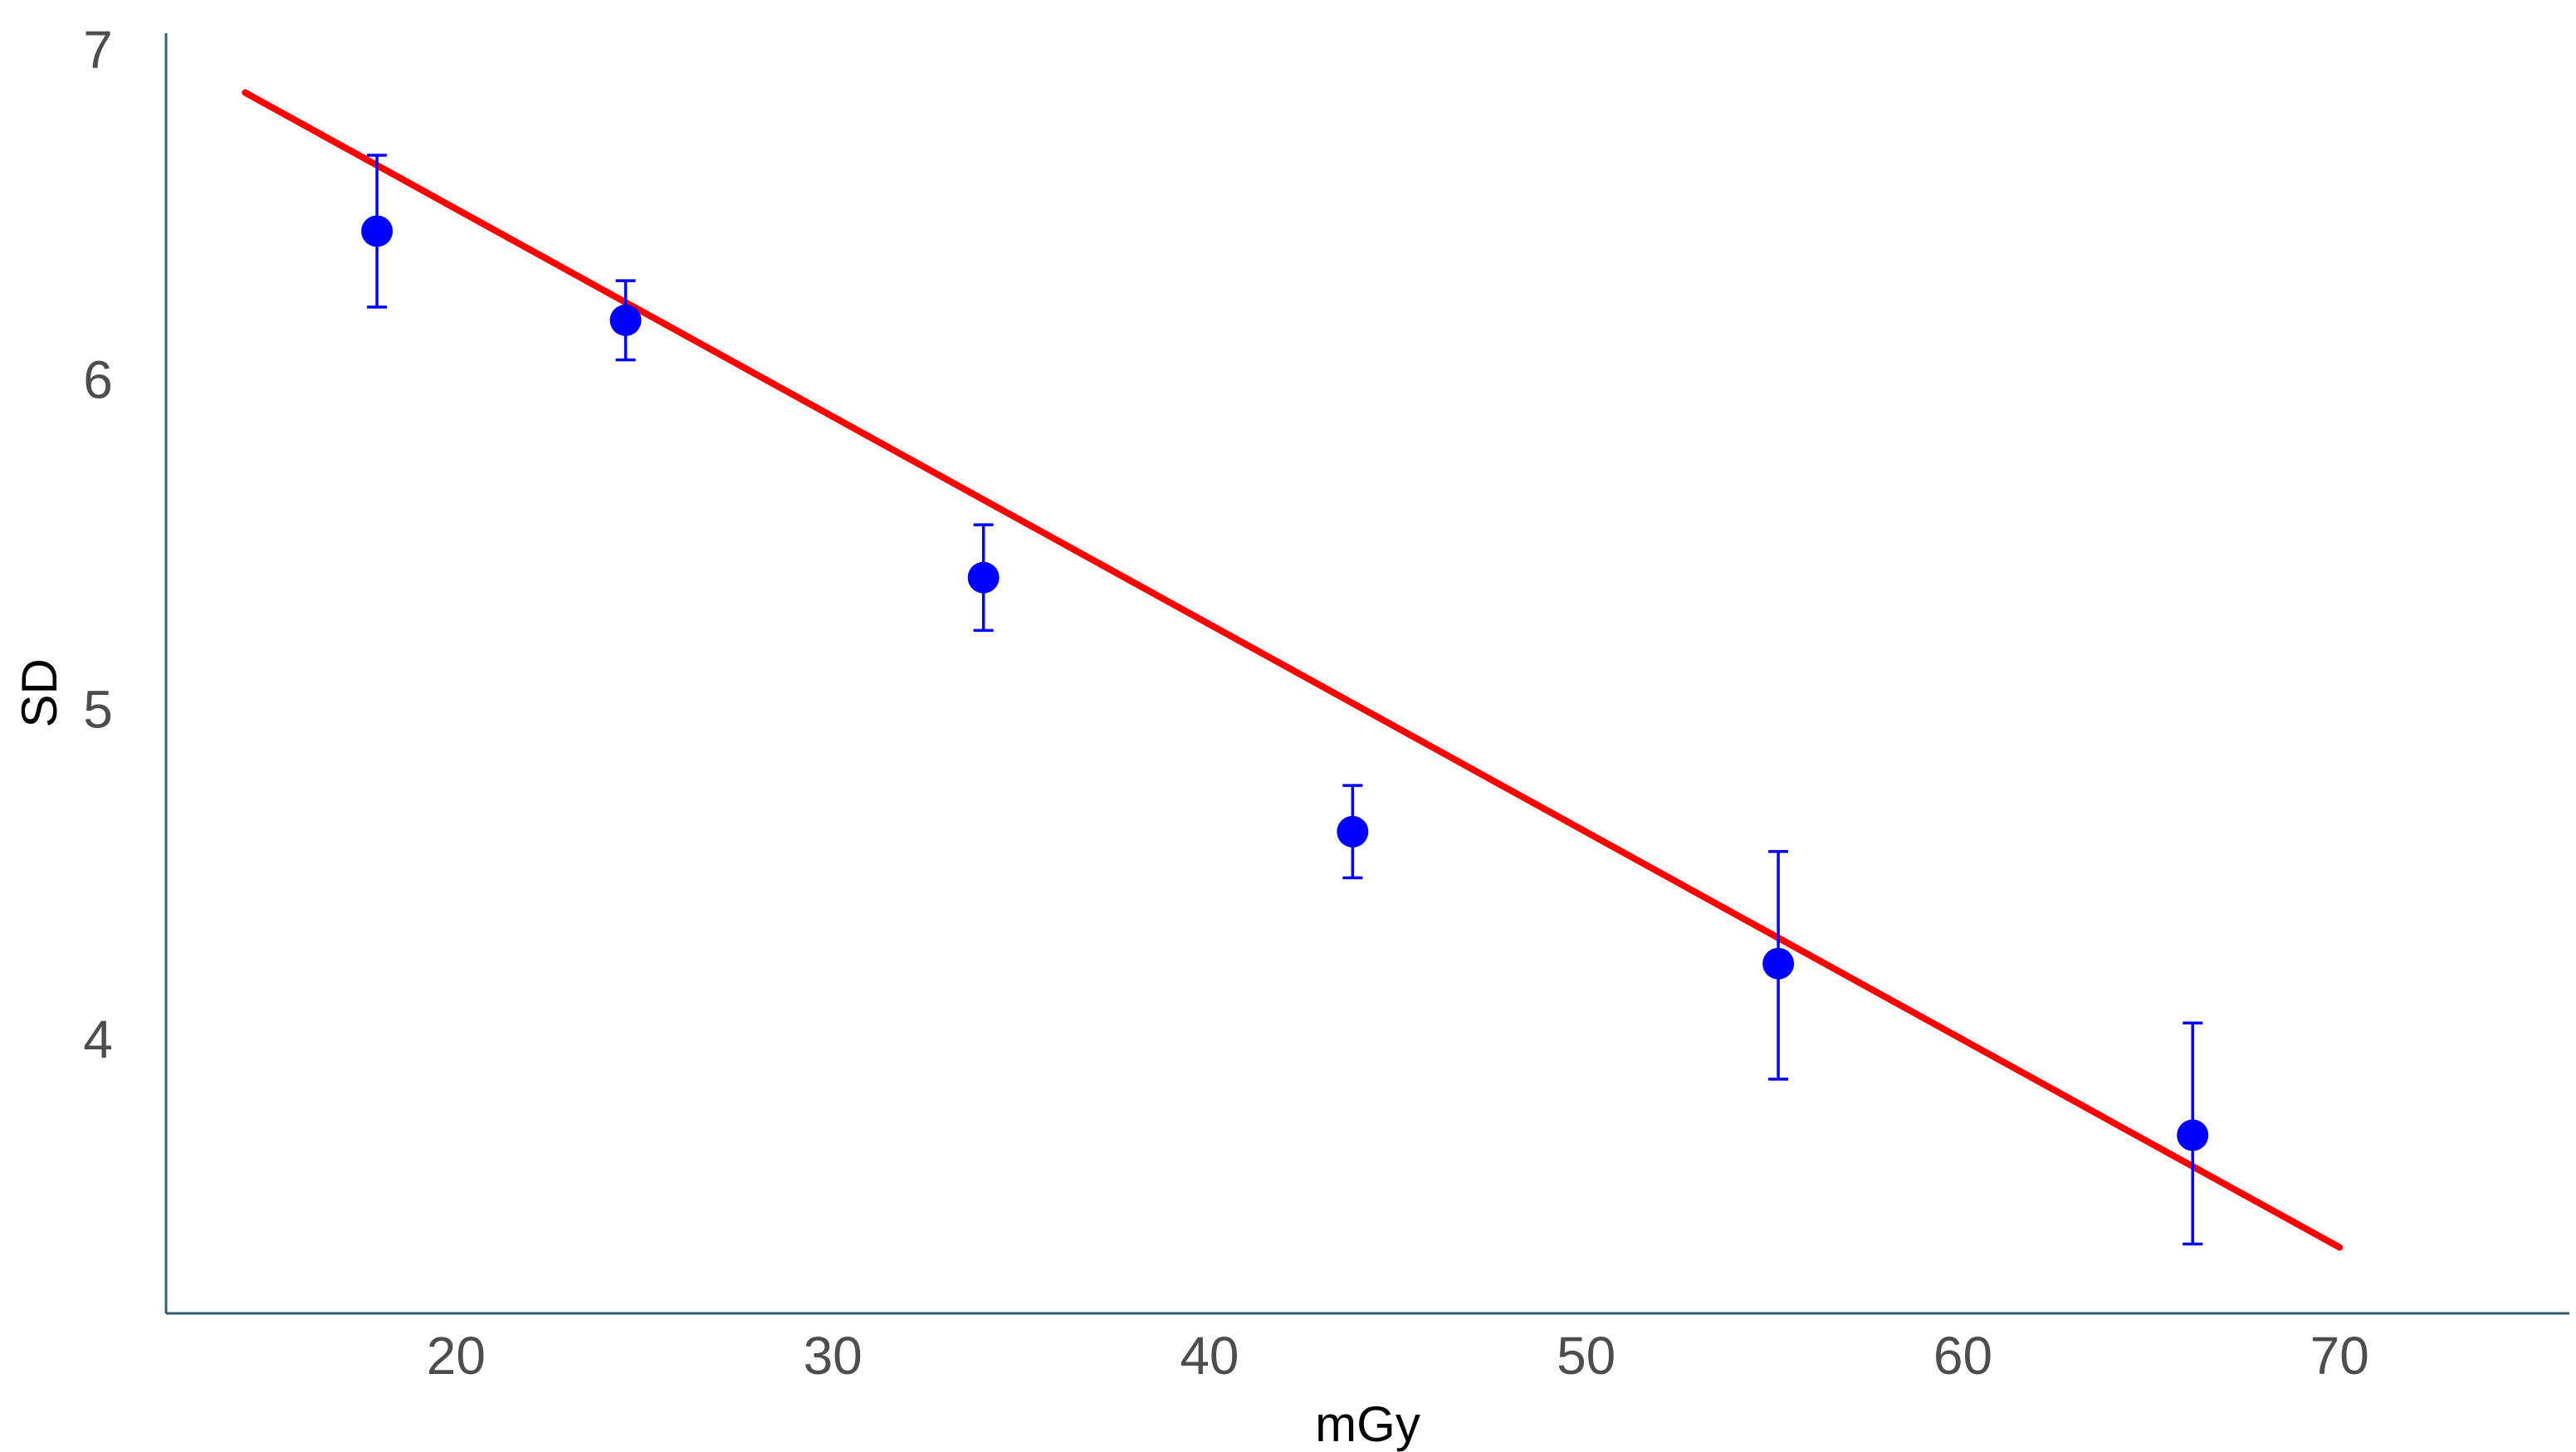 The height and width of the screenshot is (1452, 2576). I want to click on y-tick-label: 5, so click(98, 710).